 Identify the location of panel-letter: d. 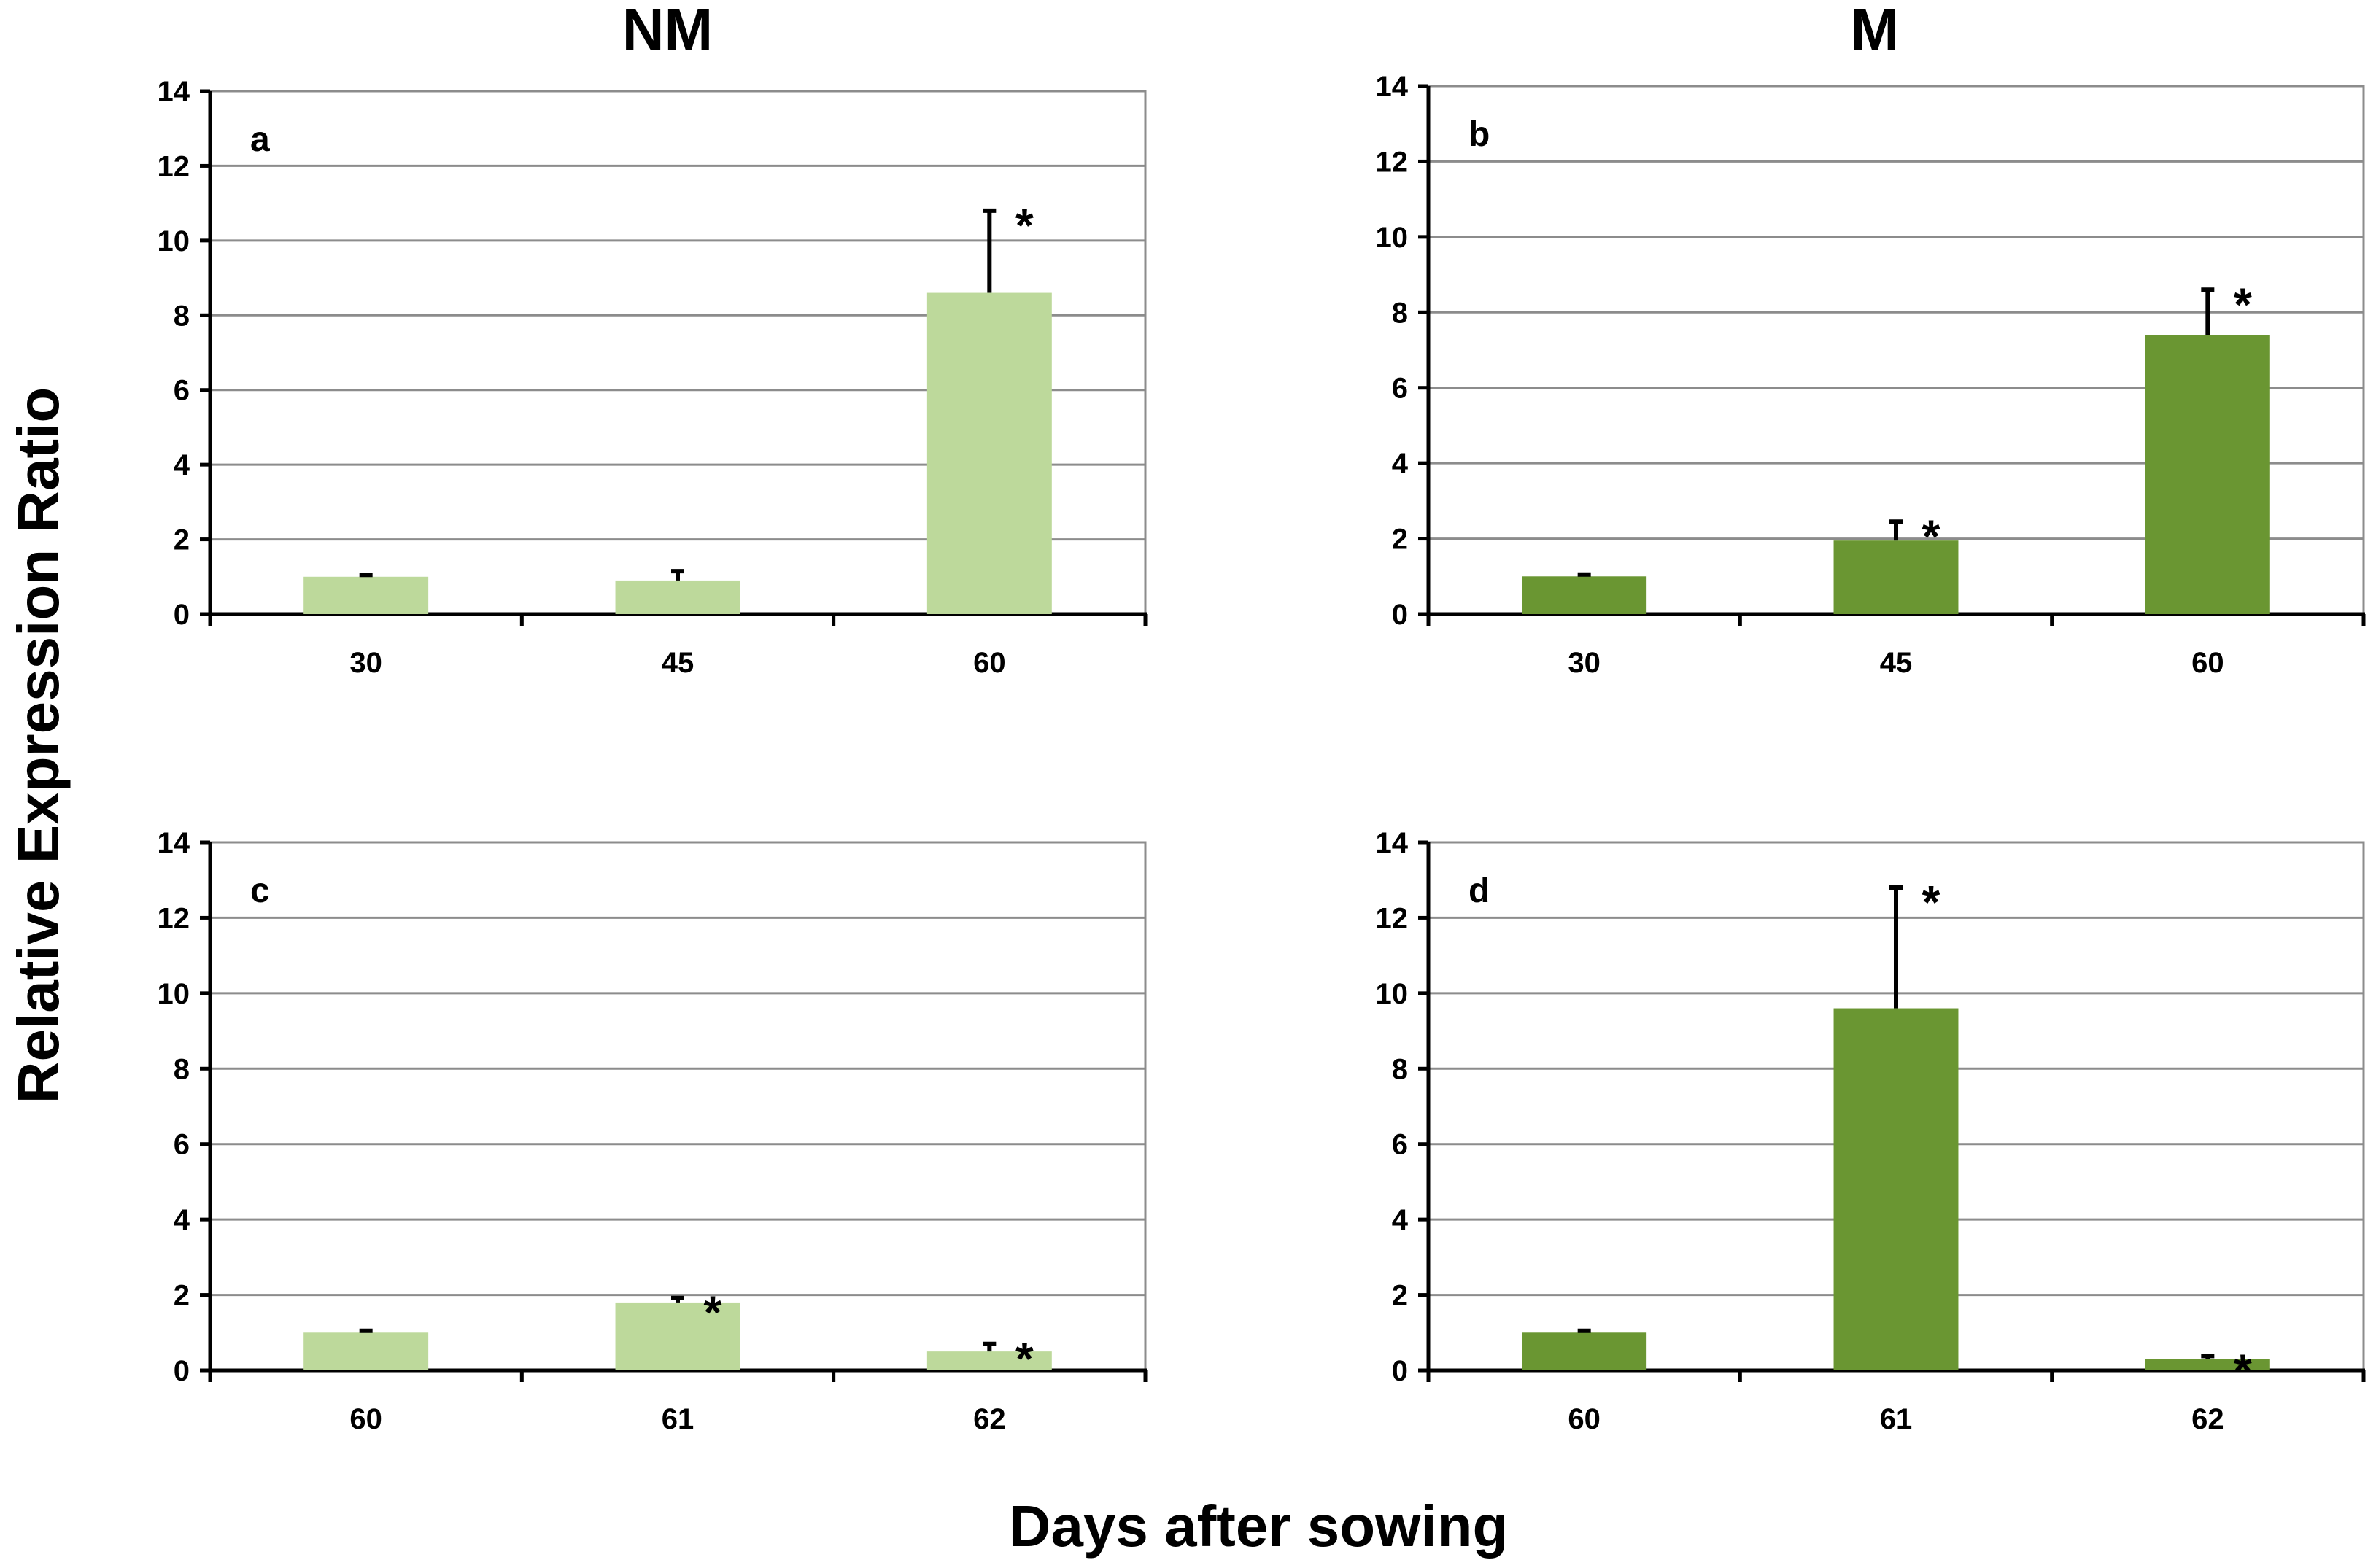
(1479, 891).